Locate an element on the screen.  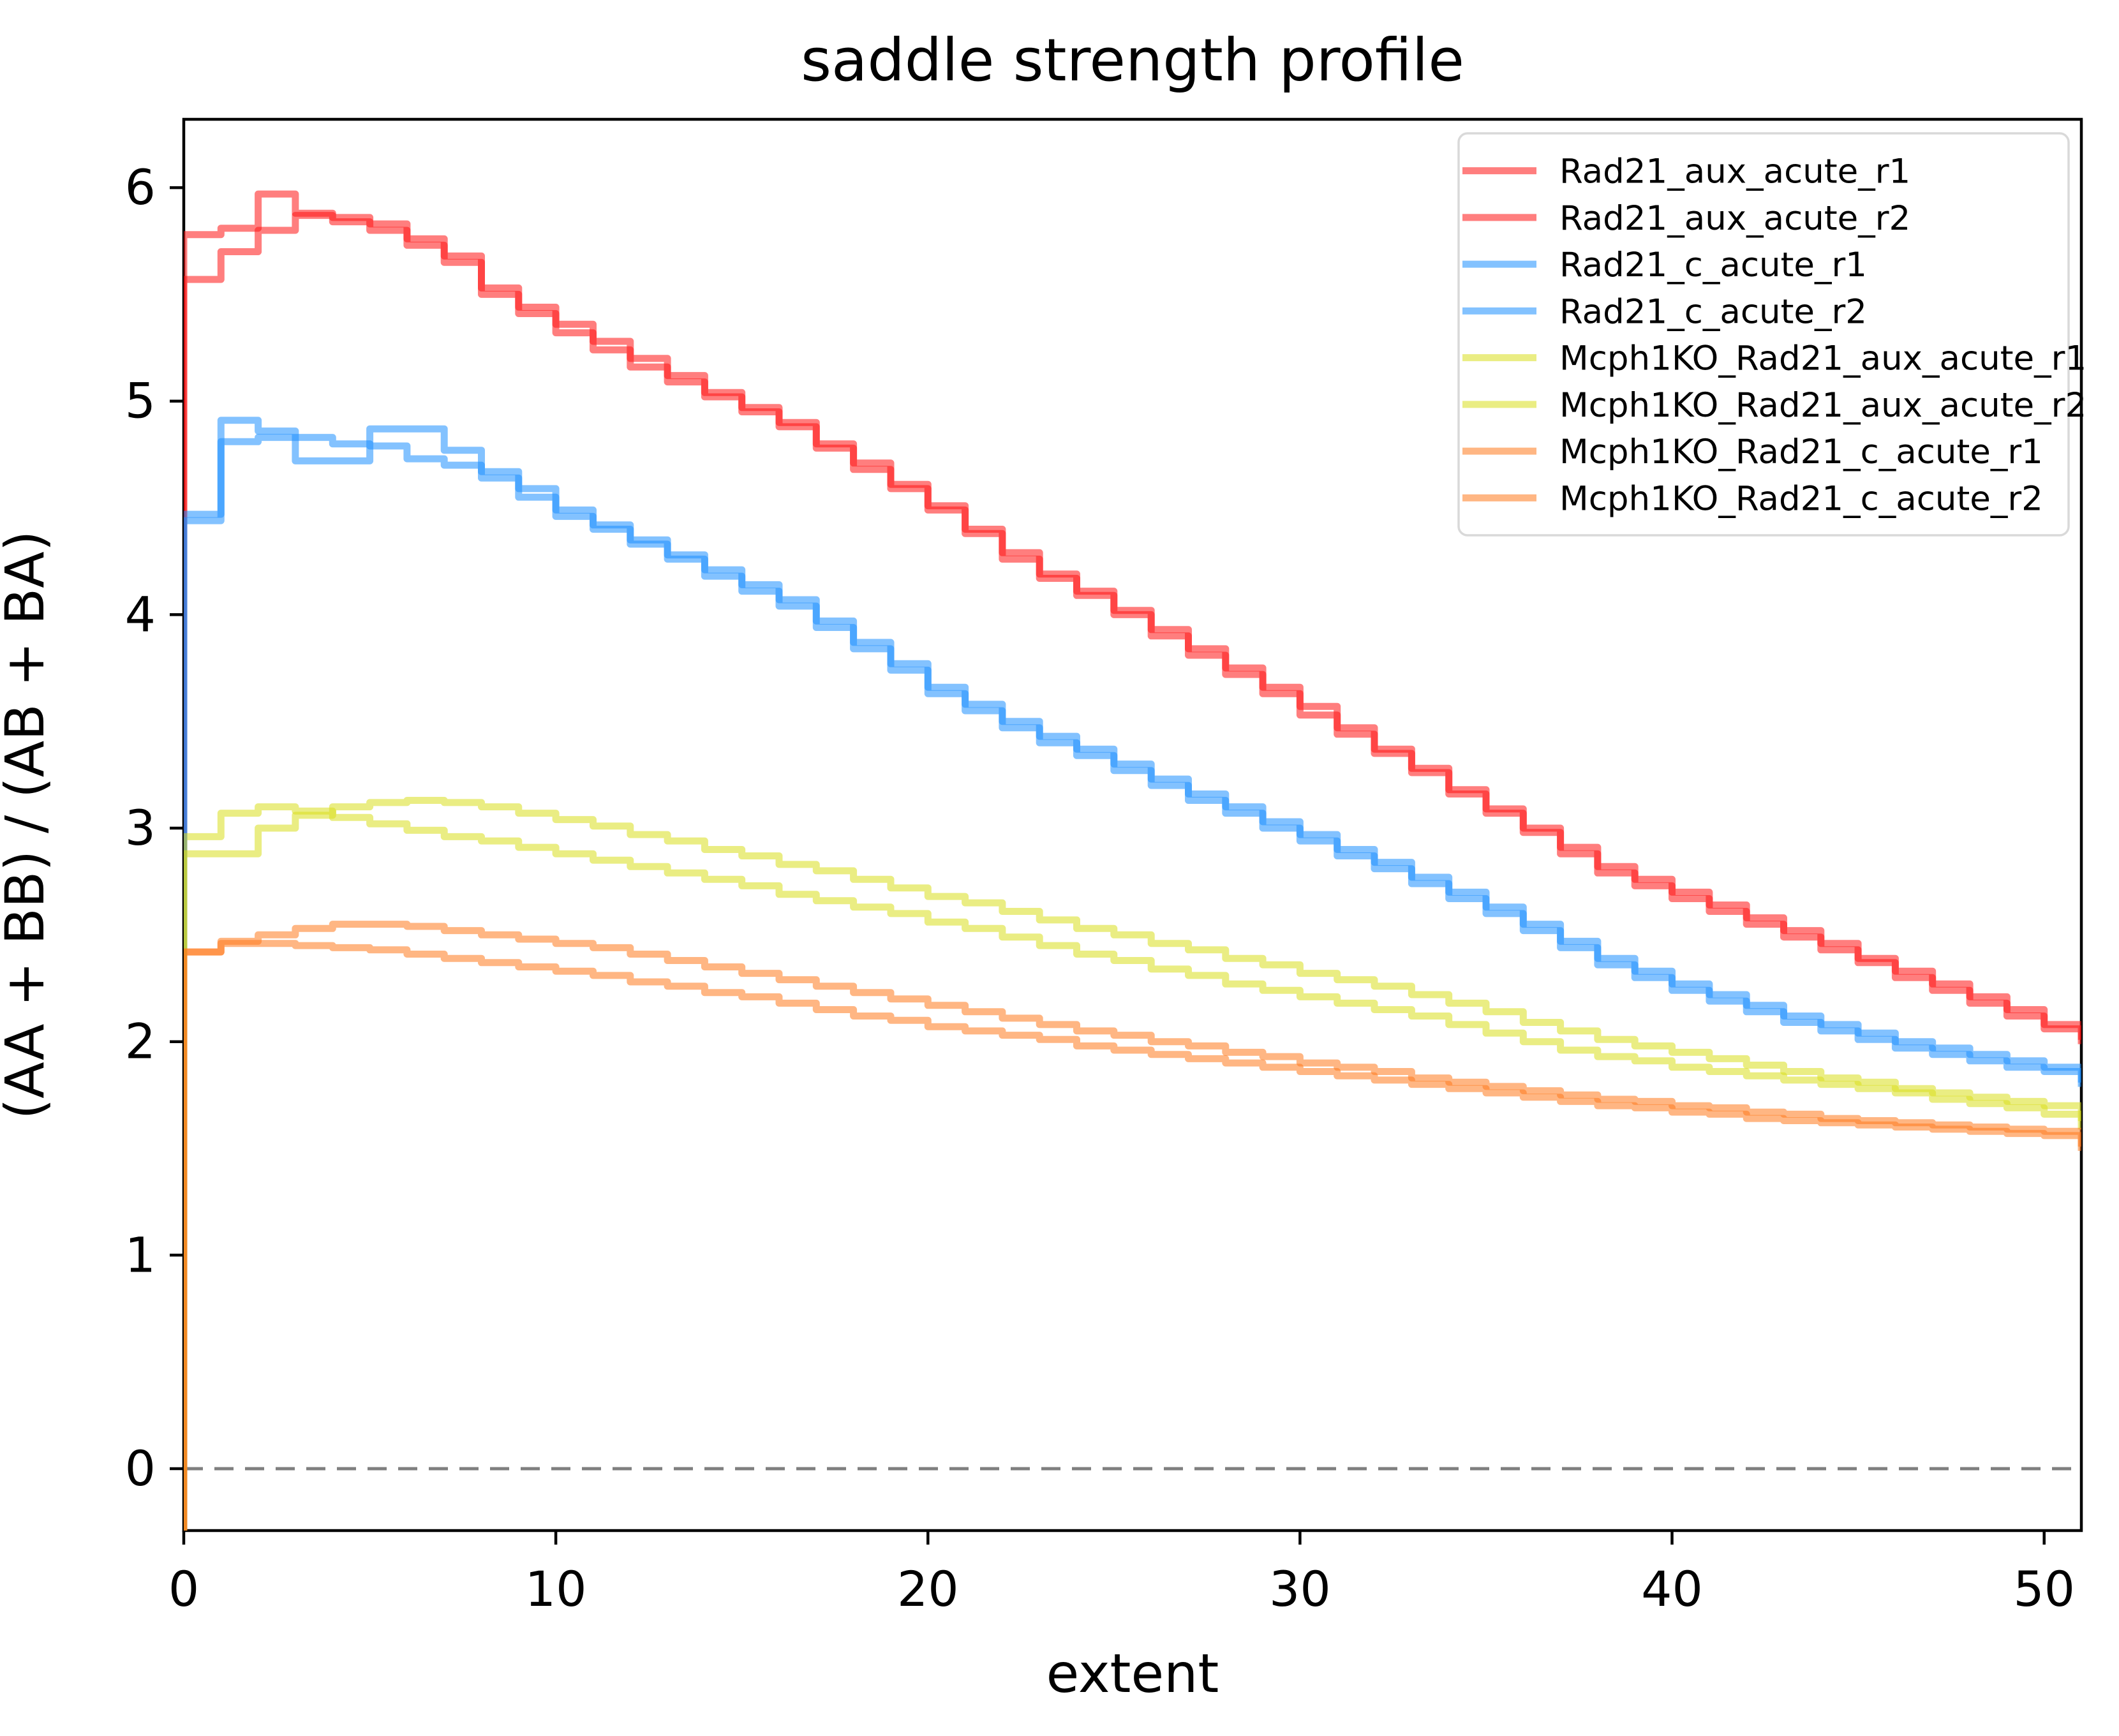
legend-label: Rad21_aux_acute_r2 is located at coordinates (1735, 219).